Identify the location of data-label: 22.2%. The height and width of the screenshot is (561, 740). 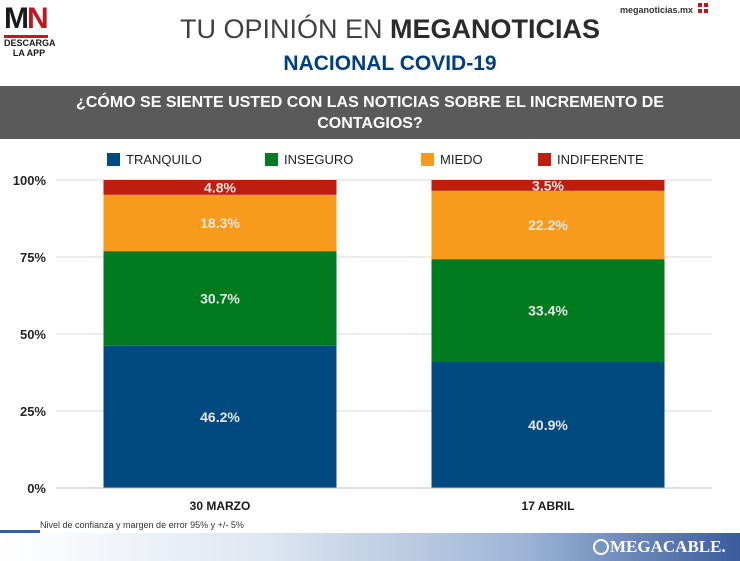
(548, 225).